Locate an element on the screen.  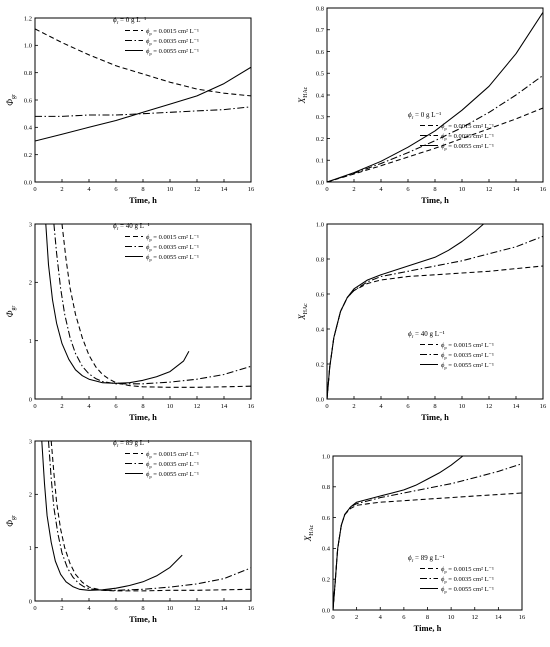
y-tick-label: 1.2 is located at coordinates (28, 18).